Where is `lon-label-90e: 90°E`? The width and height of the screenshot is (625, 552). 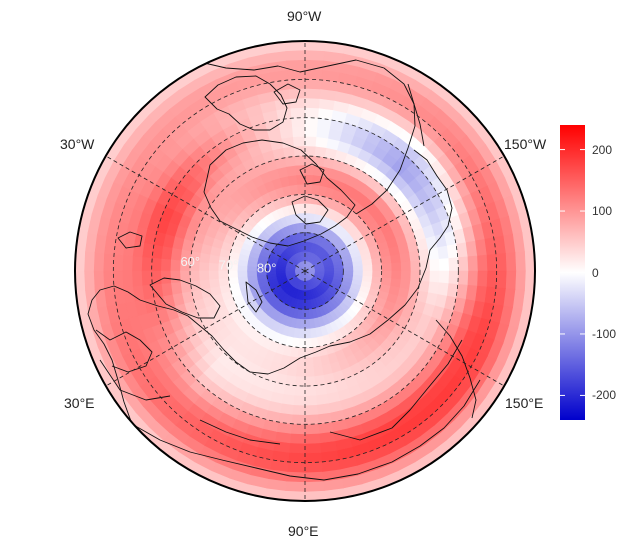
lon-label-90e: 90°E is located at coordinates (303, 531).